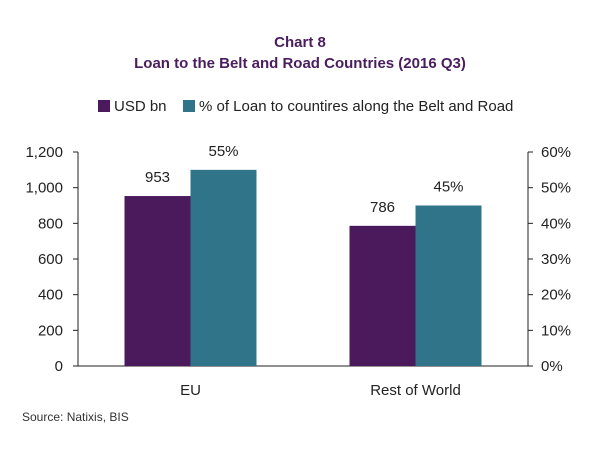  What do you see at coordinates (556, 188) in the screenshot?
I see `right-tick-label: 50%` at bounding box center [556, 188].